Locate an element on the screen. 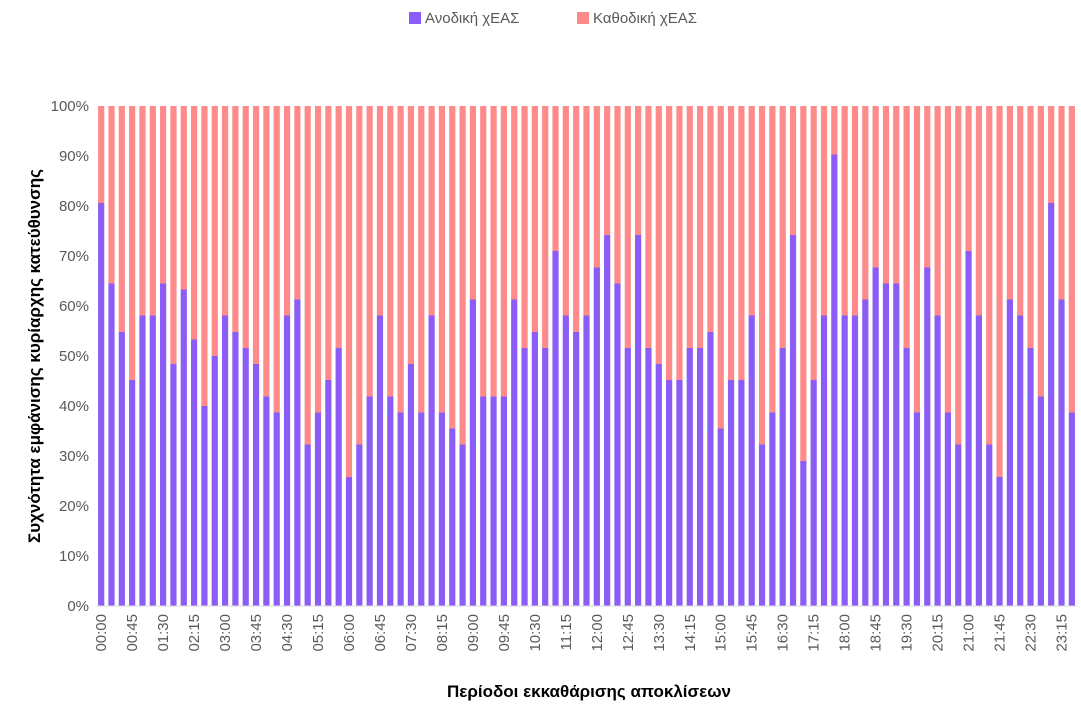 The image size is (1081, 707). x-tick-label: 12:00 is located at coordinates (597, 633).